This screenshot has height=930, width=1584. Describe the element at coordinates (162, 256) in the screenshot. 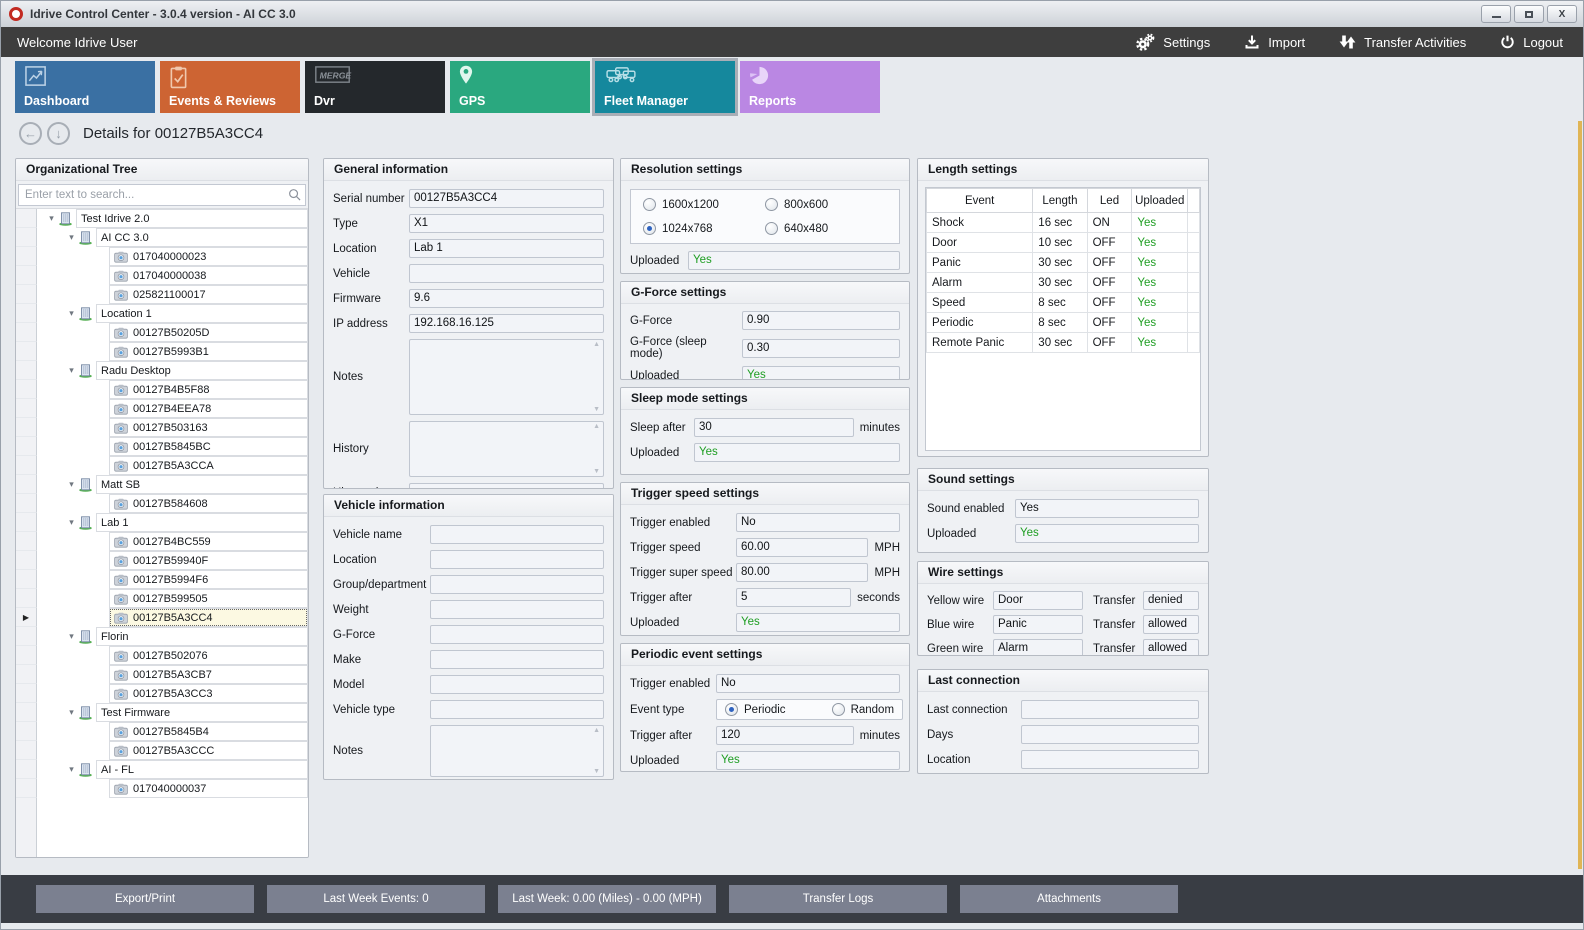

I see `tree-device-row: 017040000023` at that location.